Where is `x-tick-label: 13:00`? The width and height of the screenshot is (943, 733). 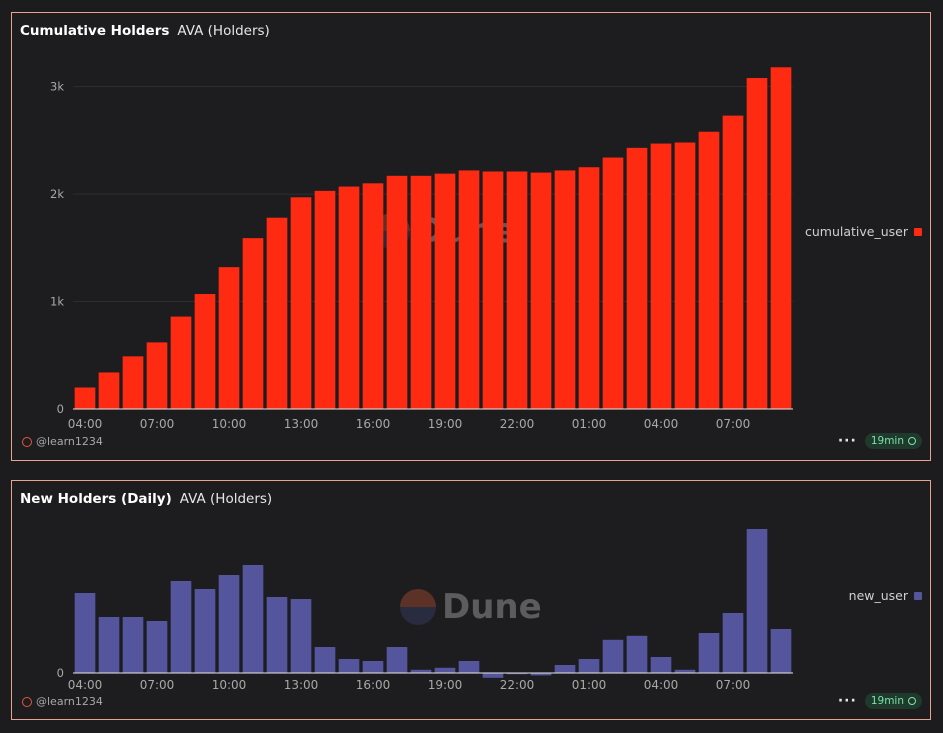 x-tick-label: 13:00 is located at coordinates (301, 424).